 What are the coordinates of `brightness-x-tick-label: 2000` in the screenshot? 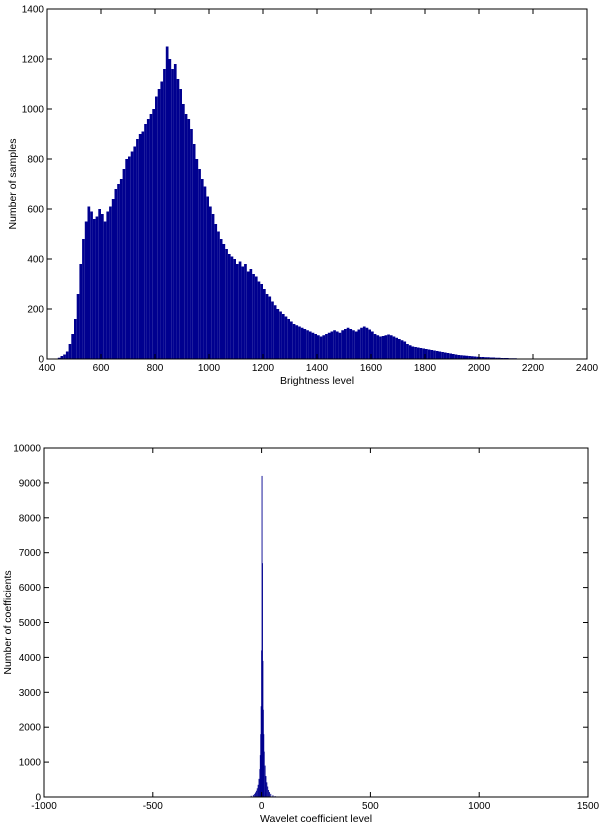 It's located at (479, 368).